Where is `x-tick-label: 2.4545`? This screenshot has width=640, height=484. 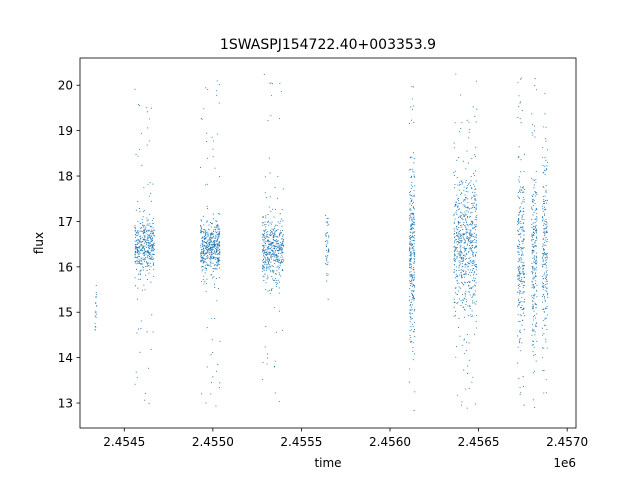 x-tick-label: 2.4545 is located at coordinates (124, 442).